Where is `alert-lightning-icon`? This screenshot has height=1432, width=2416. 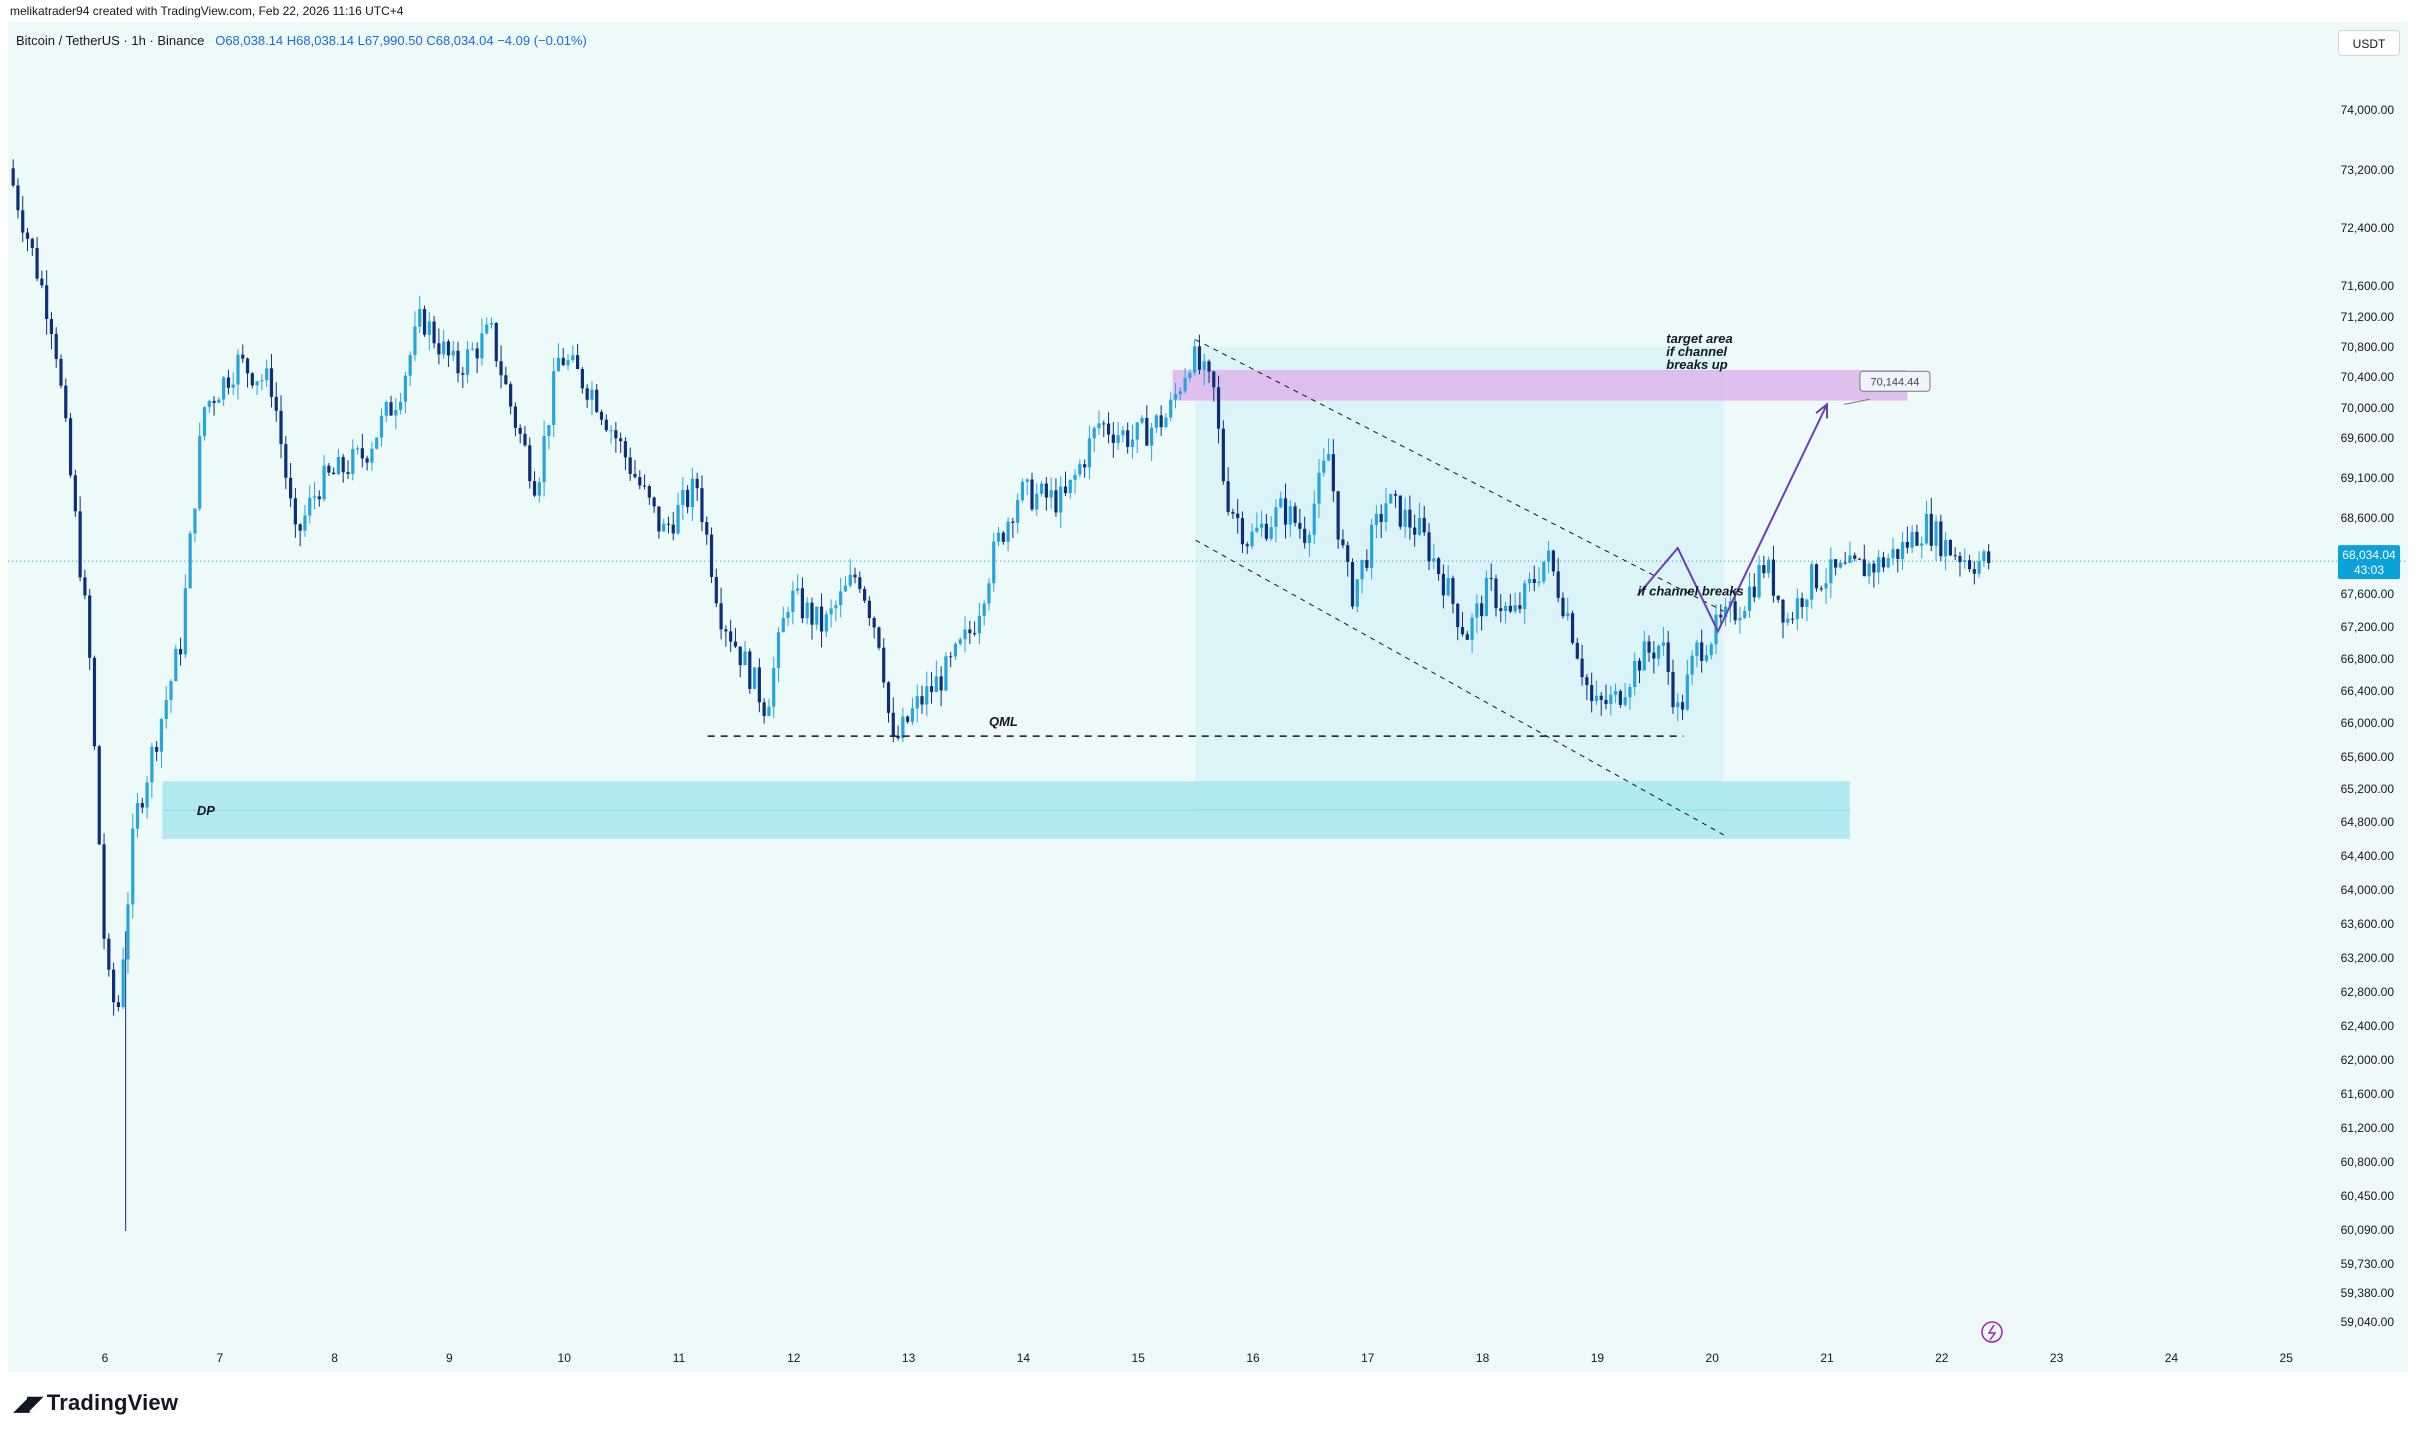
alert-lightning-icon is located at coordinates (1992, 1332).